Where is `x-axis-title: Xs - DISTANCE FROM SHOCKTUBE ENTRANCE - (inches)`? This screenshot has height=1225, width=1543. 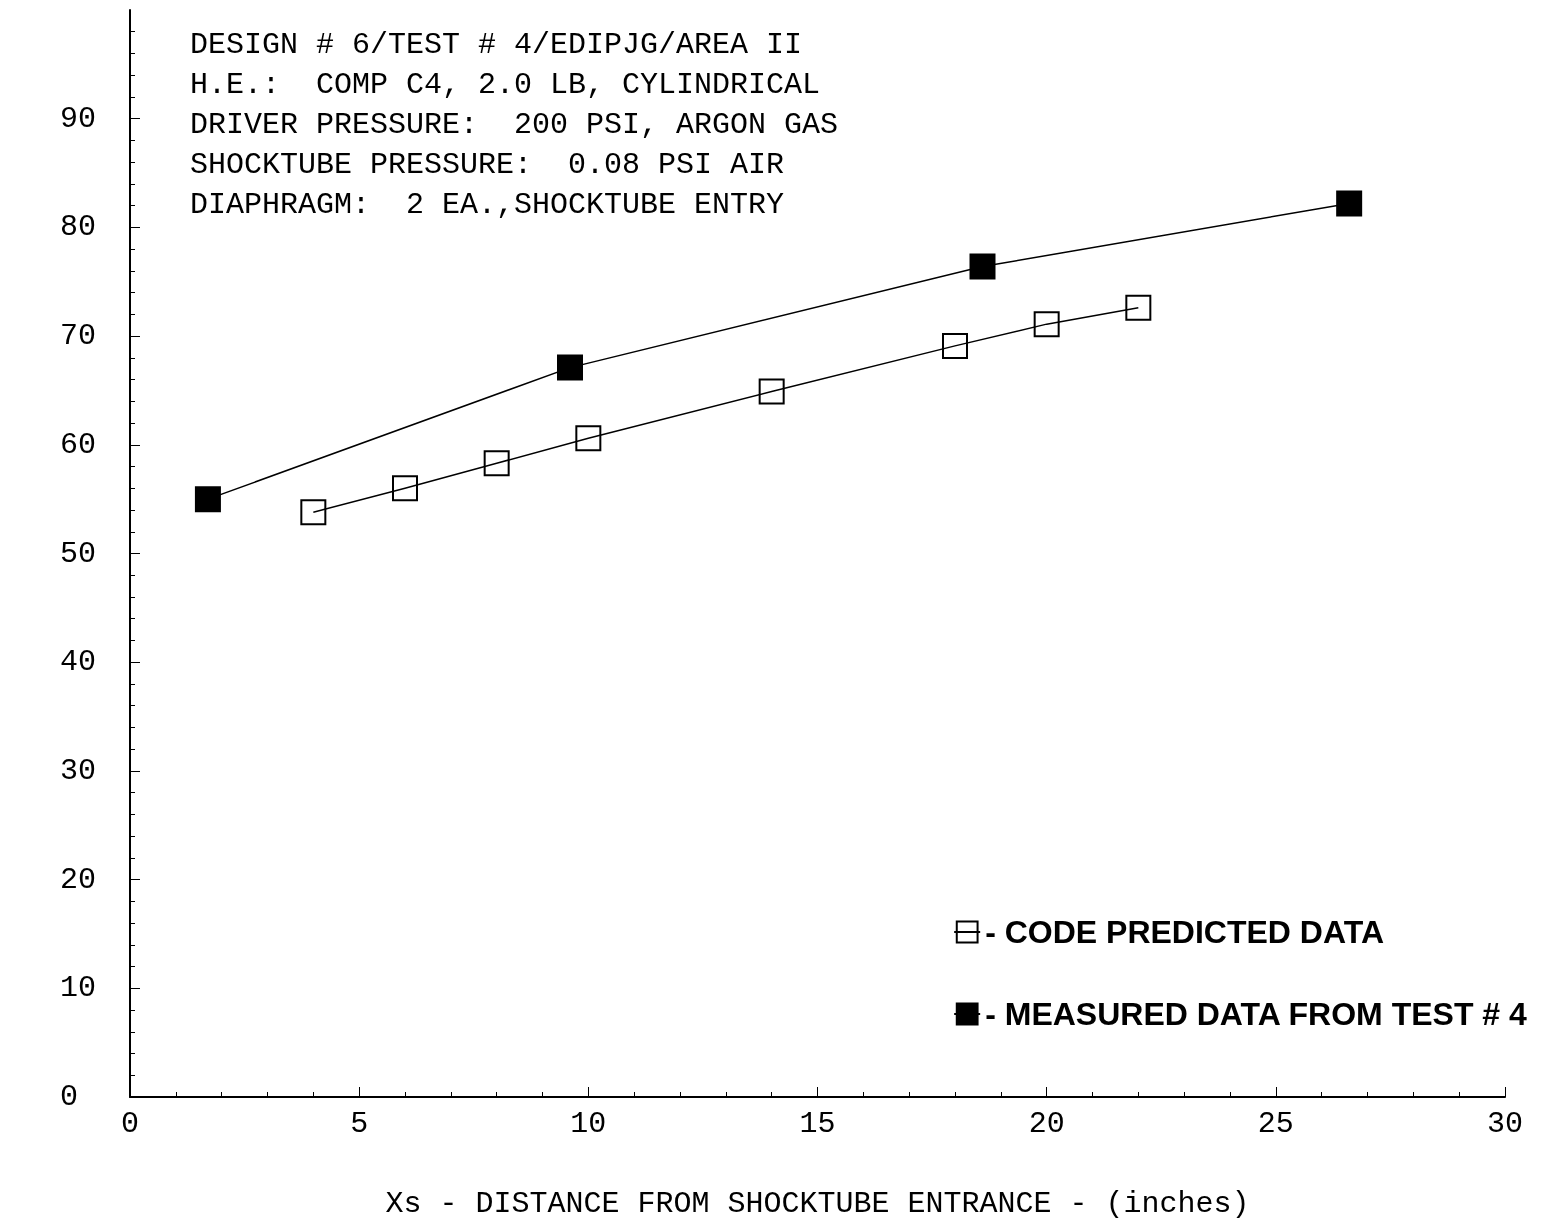 x-axis-title: Xs - DISTANCE FROM SHOCKTUBE ENTRANCE - (inches) is located at coordinates (817, 1204).